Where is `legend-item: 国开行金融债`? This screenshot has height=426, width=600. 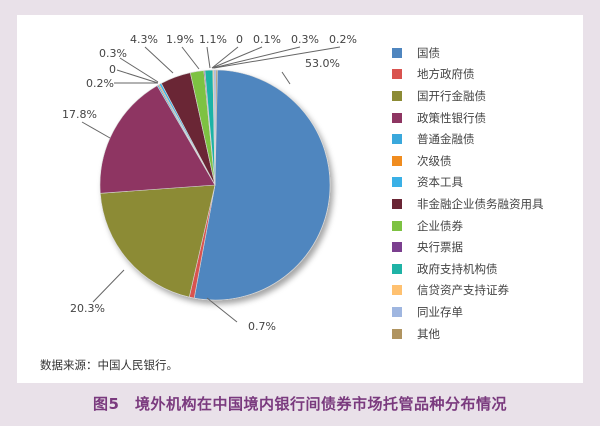
legend-item: 国开行金融债 is located at coordinates (468, 96).